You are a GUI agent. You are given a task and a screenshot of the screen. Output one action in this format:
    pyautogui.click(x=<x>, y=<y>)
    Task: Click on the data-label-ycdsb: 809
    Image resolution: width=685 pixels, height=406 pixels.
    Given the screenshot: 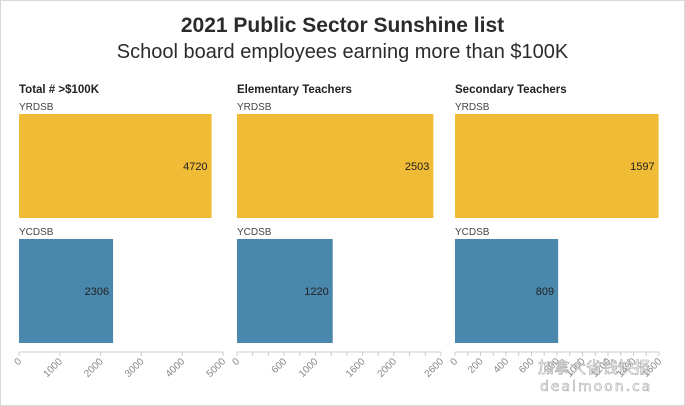 What is the action you would take?
    pyautogui.click(x=545, y=292)
    